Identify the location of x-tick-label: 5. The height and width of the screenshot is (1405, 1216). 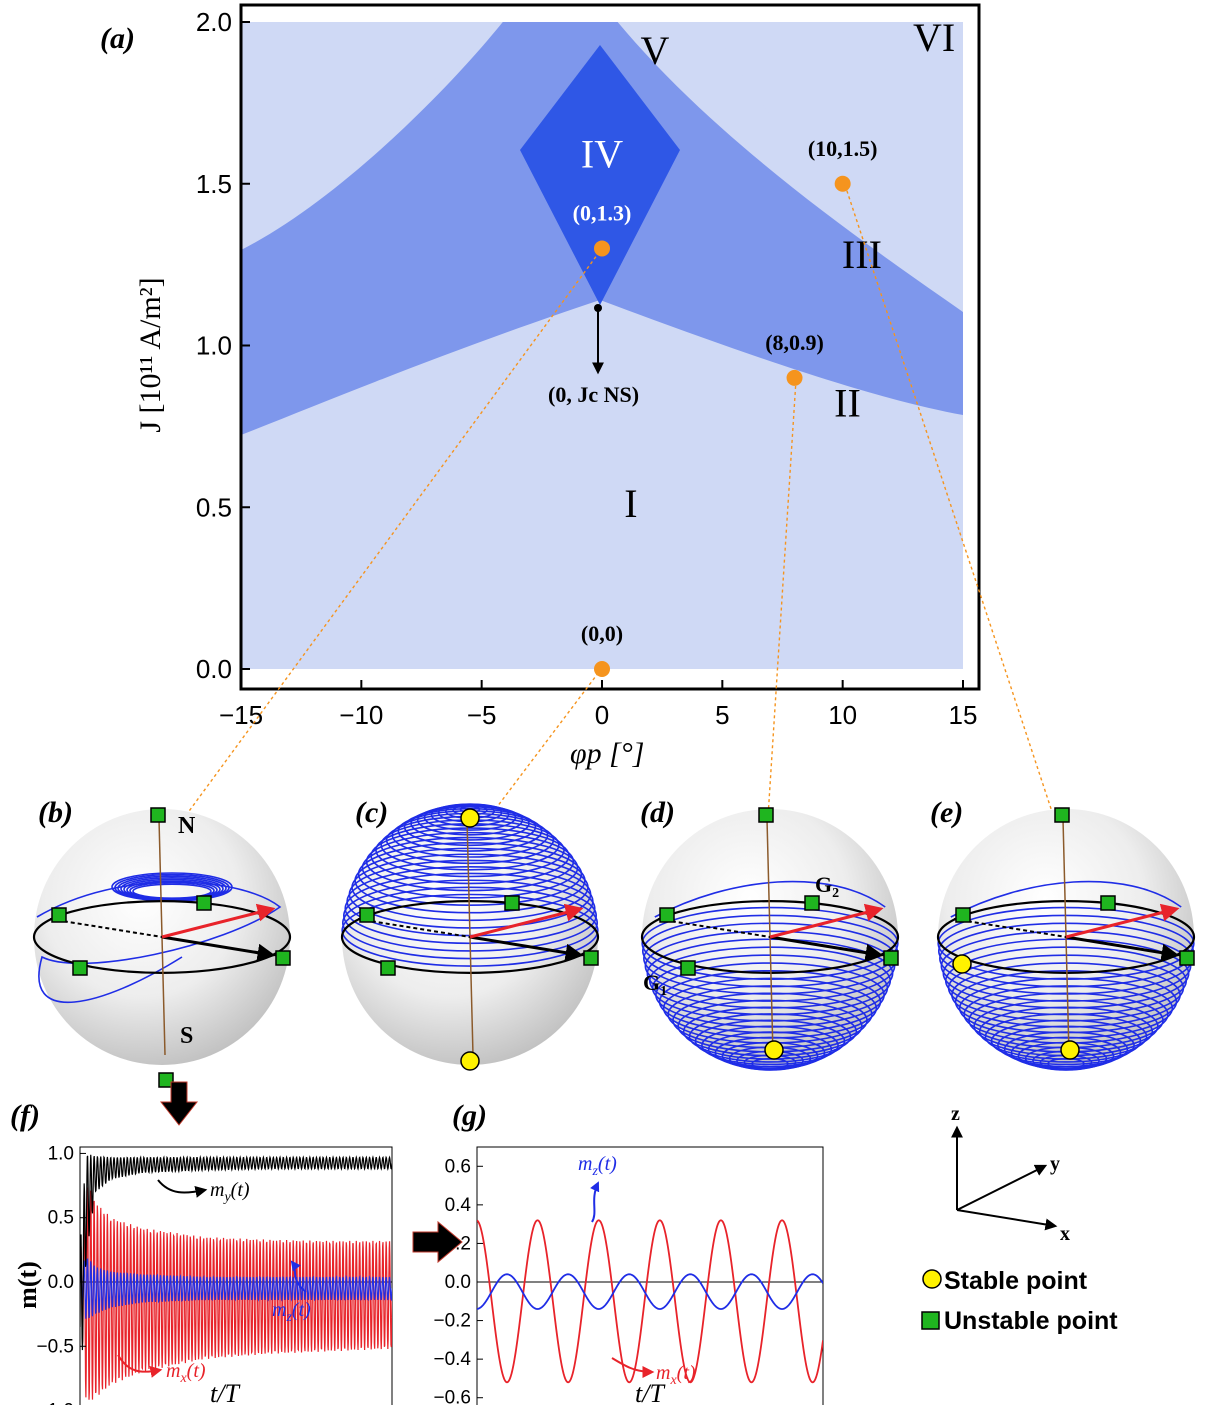
(722, 715).